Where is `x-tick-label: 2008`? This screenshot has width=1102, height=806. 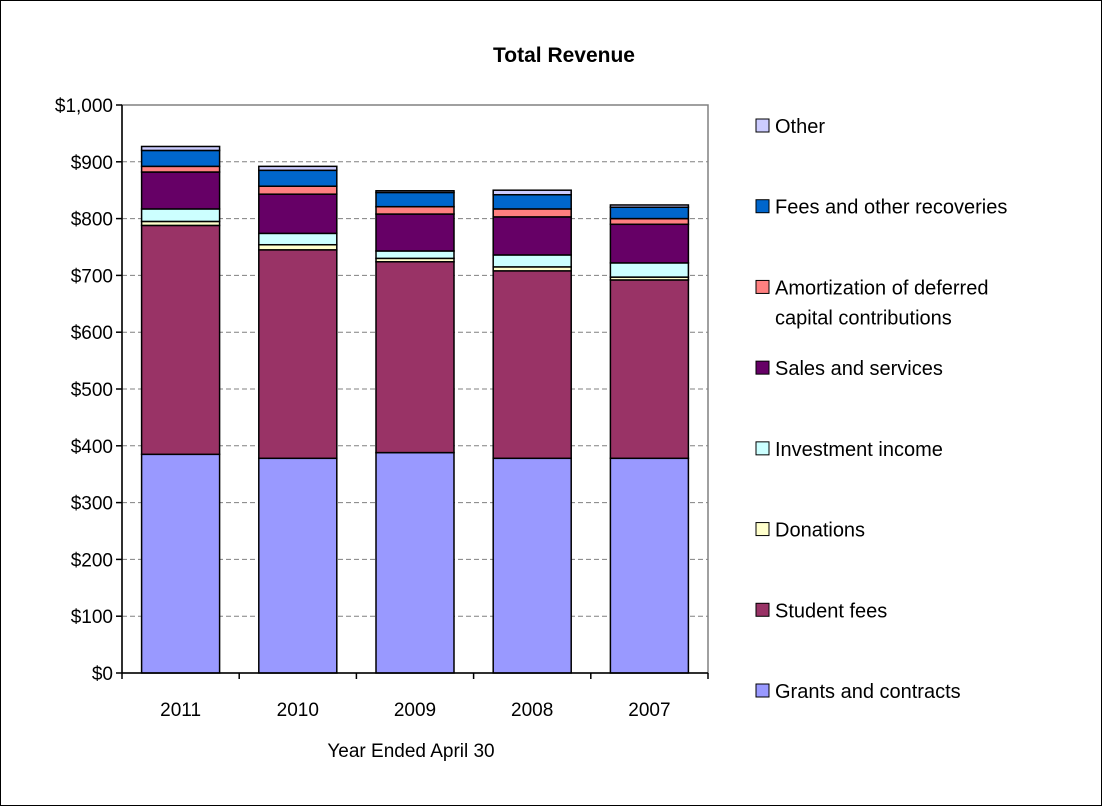 x-tick-label: 2008 is located at coordinates (532, 710).